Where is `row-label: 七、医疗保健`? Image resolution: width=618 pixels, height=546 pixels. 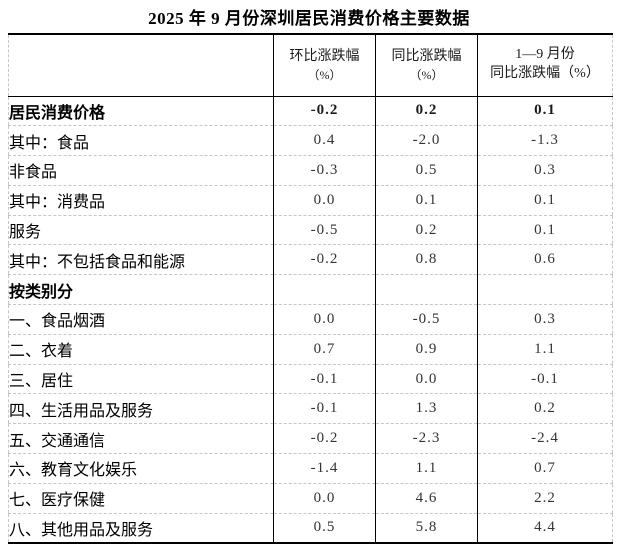
row-label: 七、医疗保健 is located at coordinates (141, 498).